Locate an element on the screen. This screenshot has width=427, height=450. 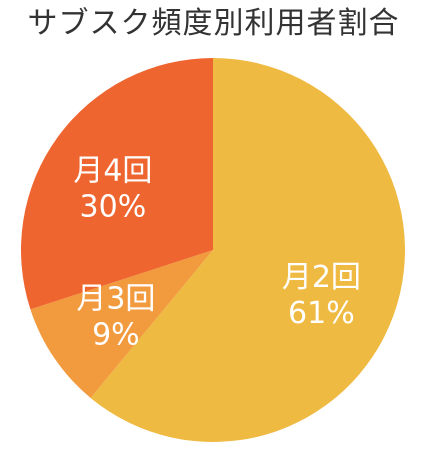
chart-title: サブスク頻度別利用者割合 is located at coordinates (213, 23).